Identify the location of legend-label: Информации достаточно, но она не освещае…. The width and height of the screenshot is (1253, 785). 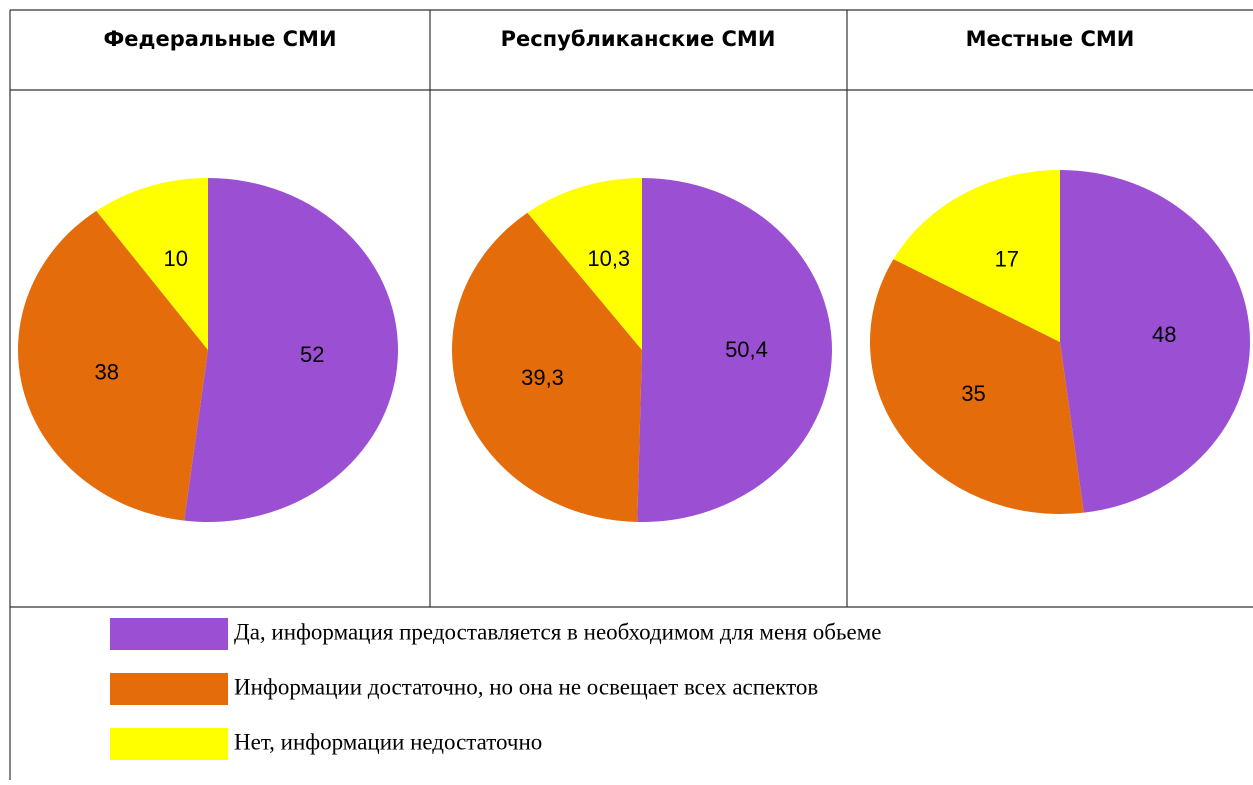
(526, 686).